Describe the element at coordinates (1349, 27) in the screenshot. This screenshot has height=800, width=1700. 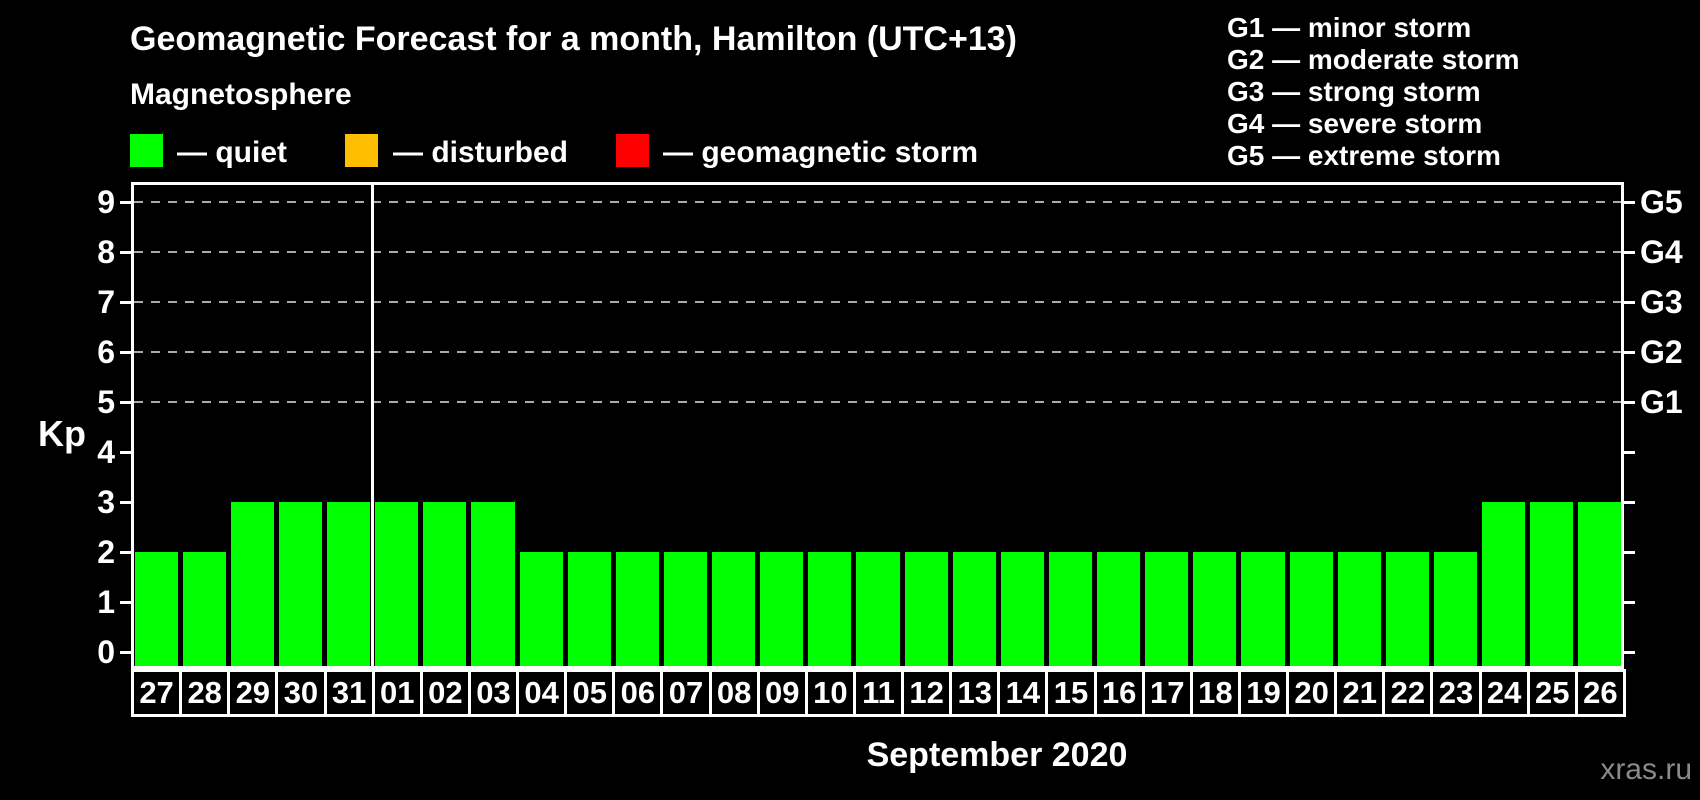
I see `g-legend-item: G1 — minor storm` at that location.